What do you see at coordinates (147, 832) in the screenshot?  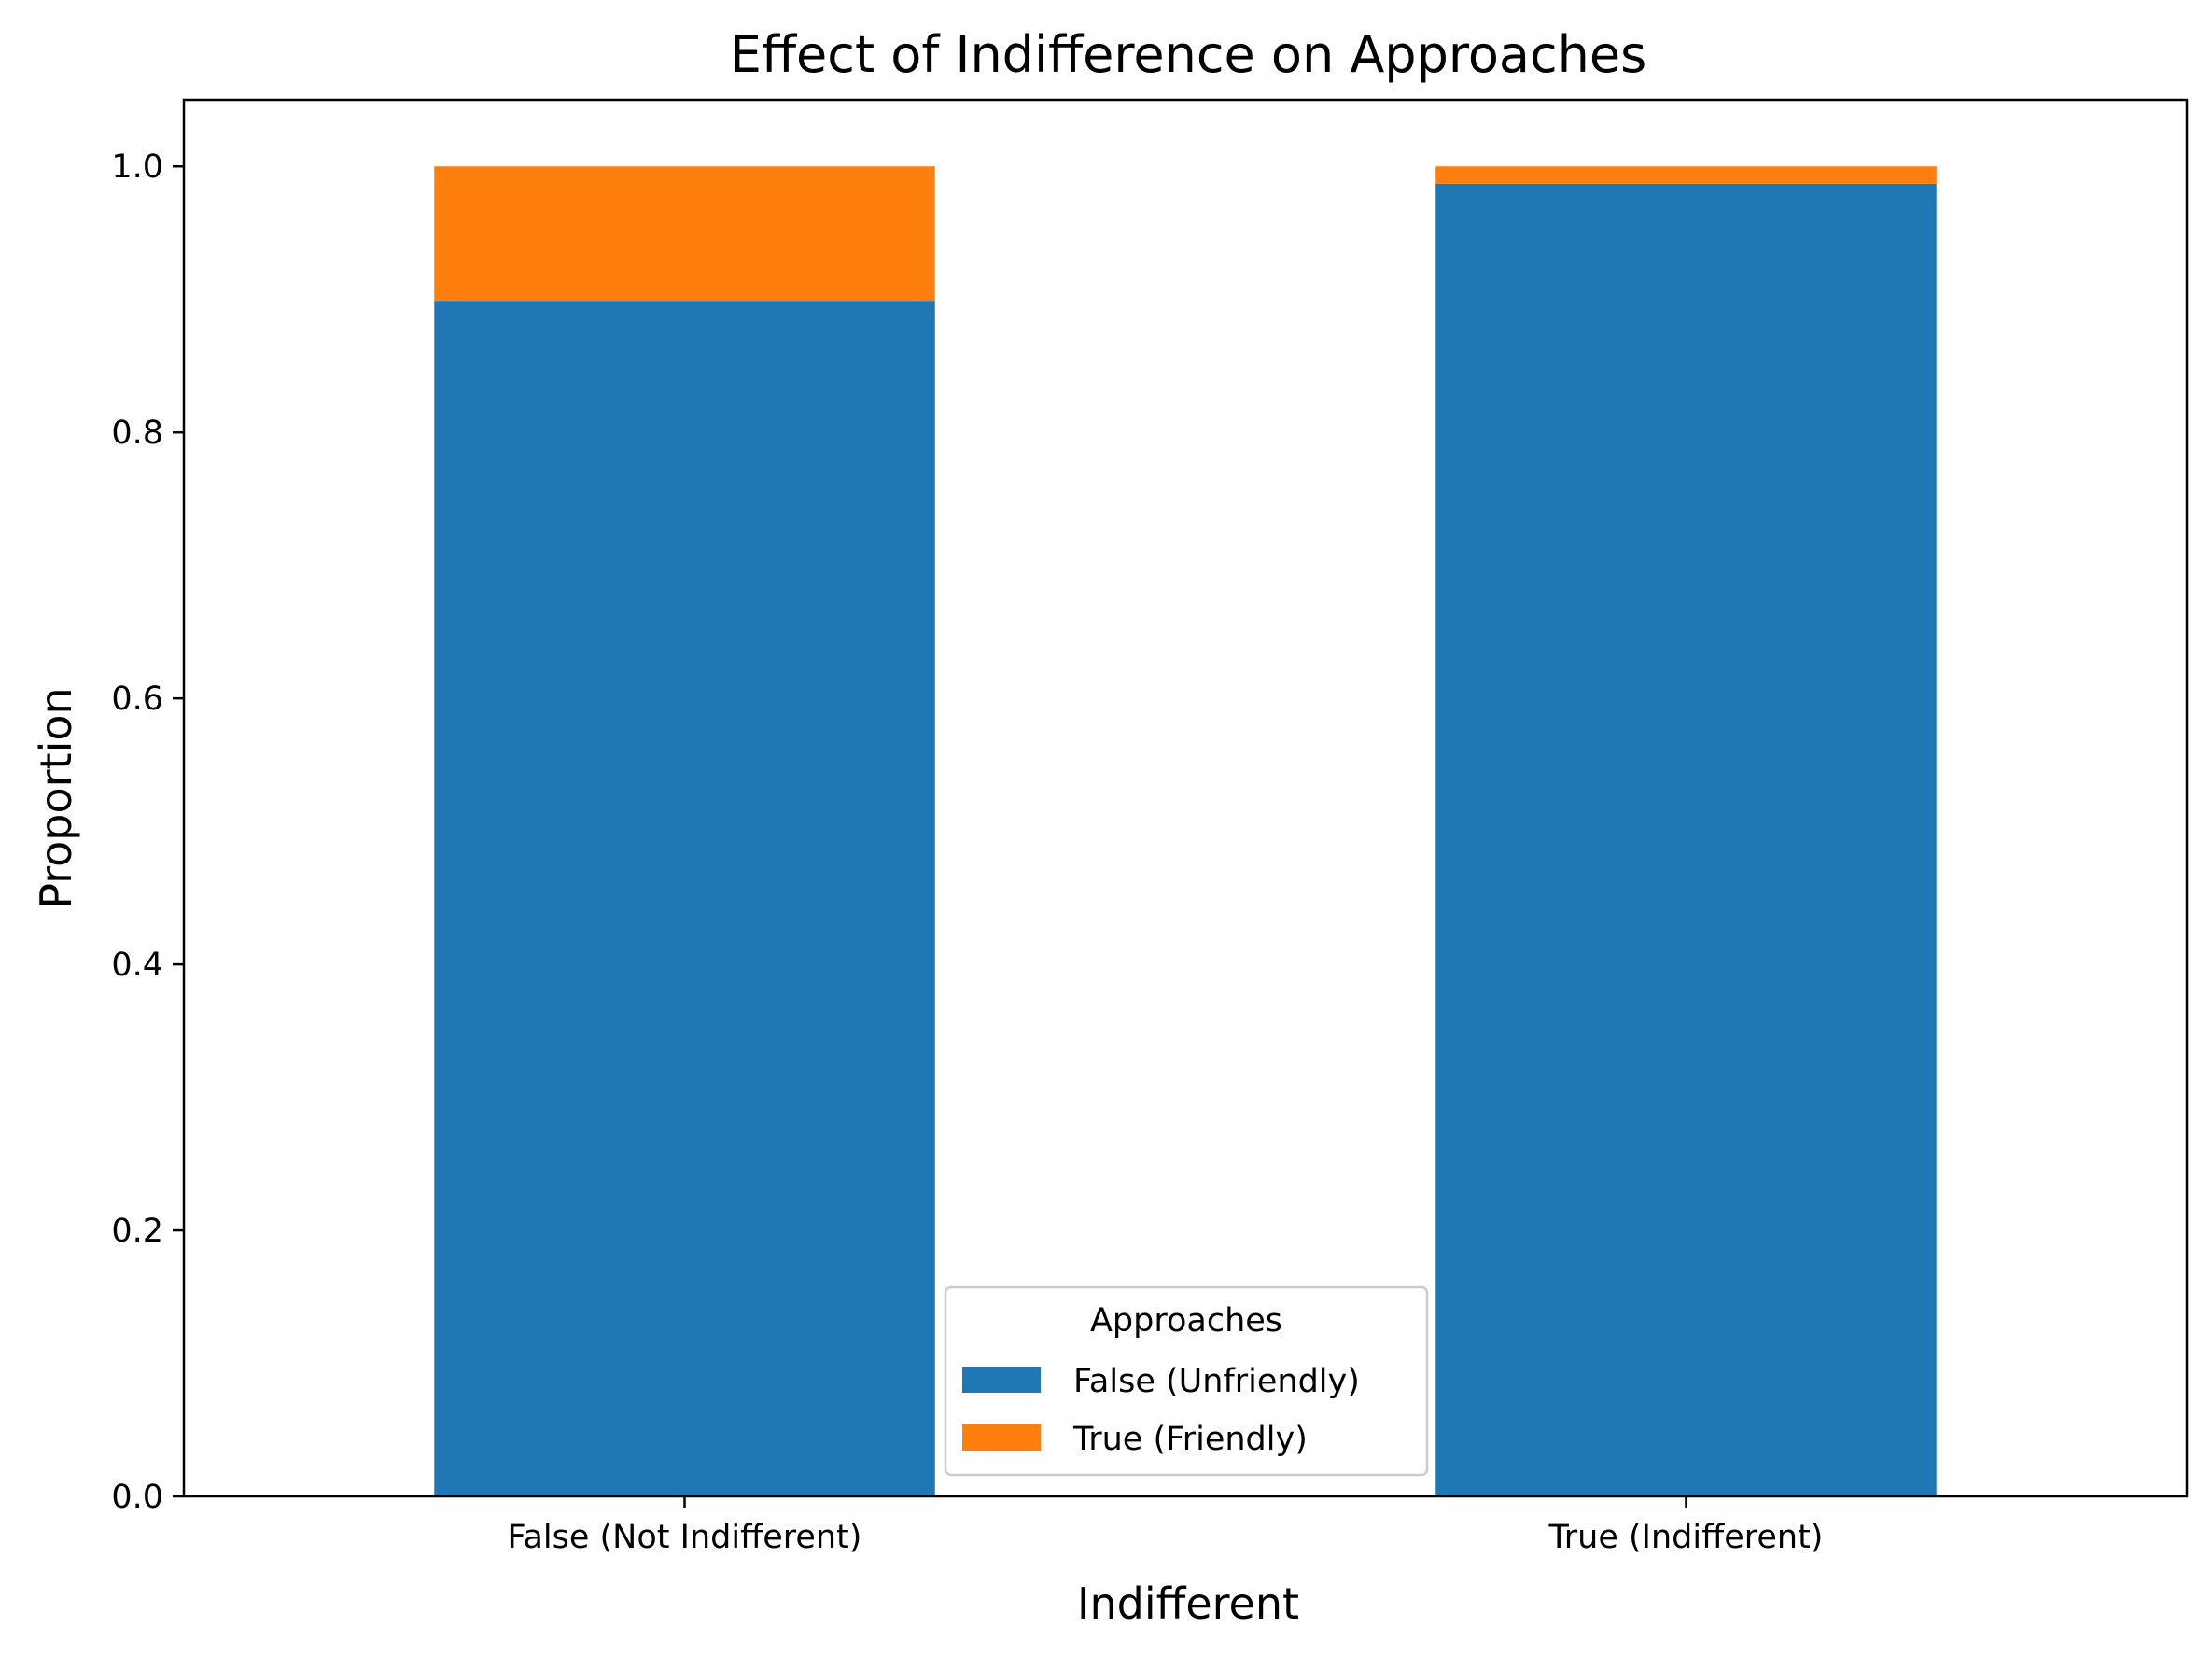 I see `y-axis-ticks: 0.0 0.2 0.4 0.6 0.8 1.0` at bounding box center [147, 832].